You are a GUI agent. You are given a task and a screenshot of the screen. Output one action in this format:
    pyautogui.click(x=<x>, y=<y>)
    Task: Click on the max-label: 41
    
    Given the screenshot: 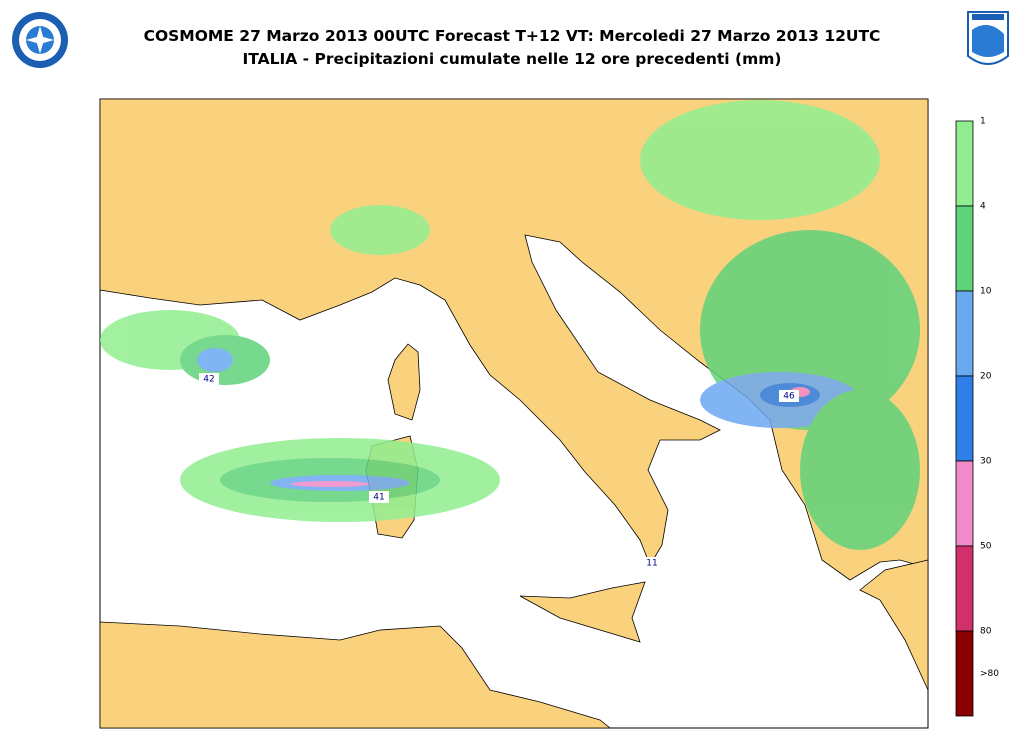 What is the action you would take?
    pyautogui.click(x=378, y=498)
    